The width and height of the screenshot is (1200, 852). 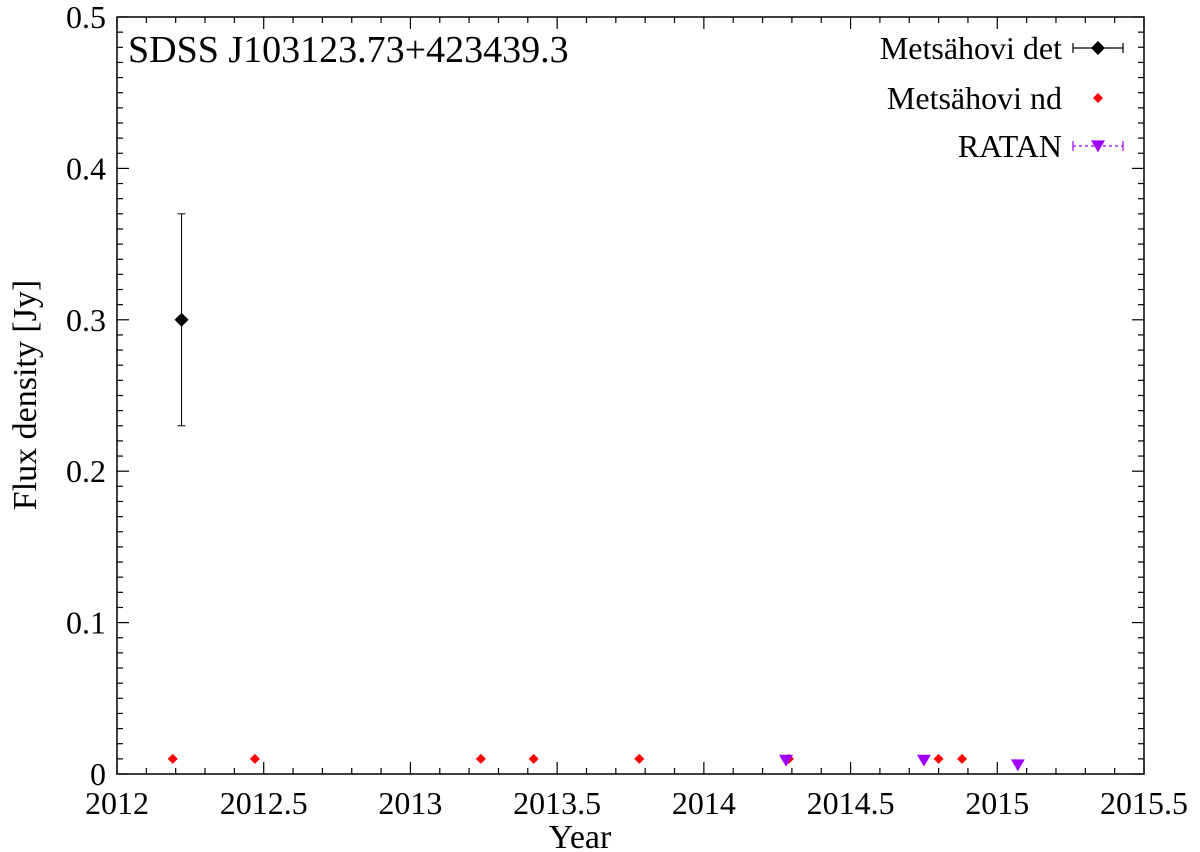 I want to click on x-tick-label: 2012.5, so click(x=264, y=803).